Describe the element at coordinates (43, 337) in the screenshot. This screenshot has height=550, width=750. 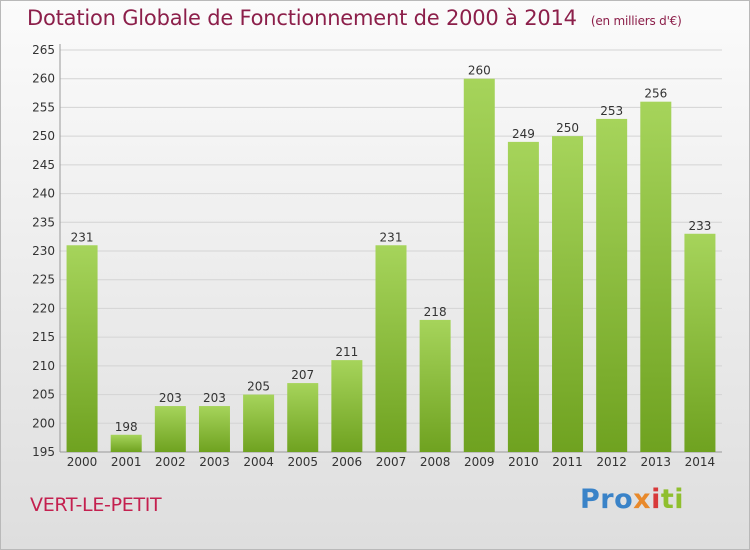
I see `y-tick-label: 215` at that location.